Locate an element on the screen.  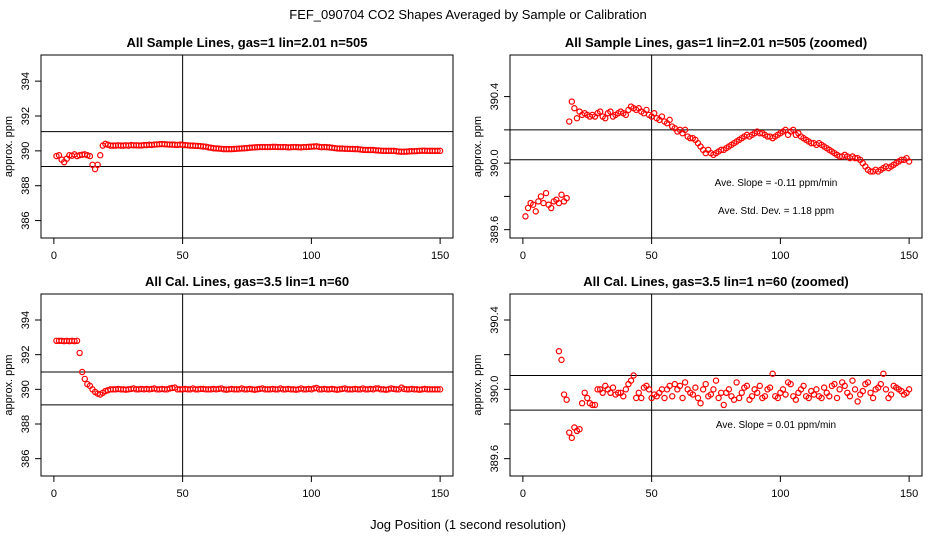
y-tick-label: 390.0 is located at coordinates (495, 163).